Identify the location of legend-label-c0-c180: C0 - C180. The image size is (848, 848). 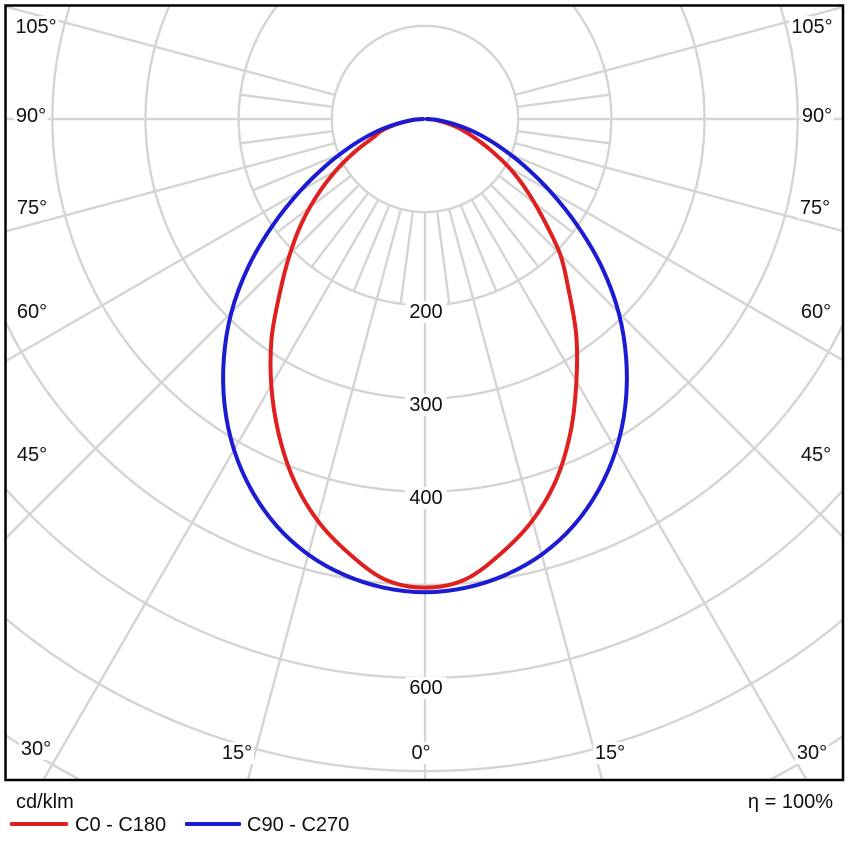
(121, 825).